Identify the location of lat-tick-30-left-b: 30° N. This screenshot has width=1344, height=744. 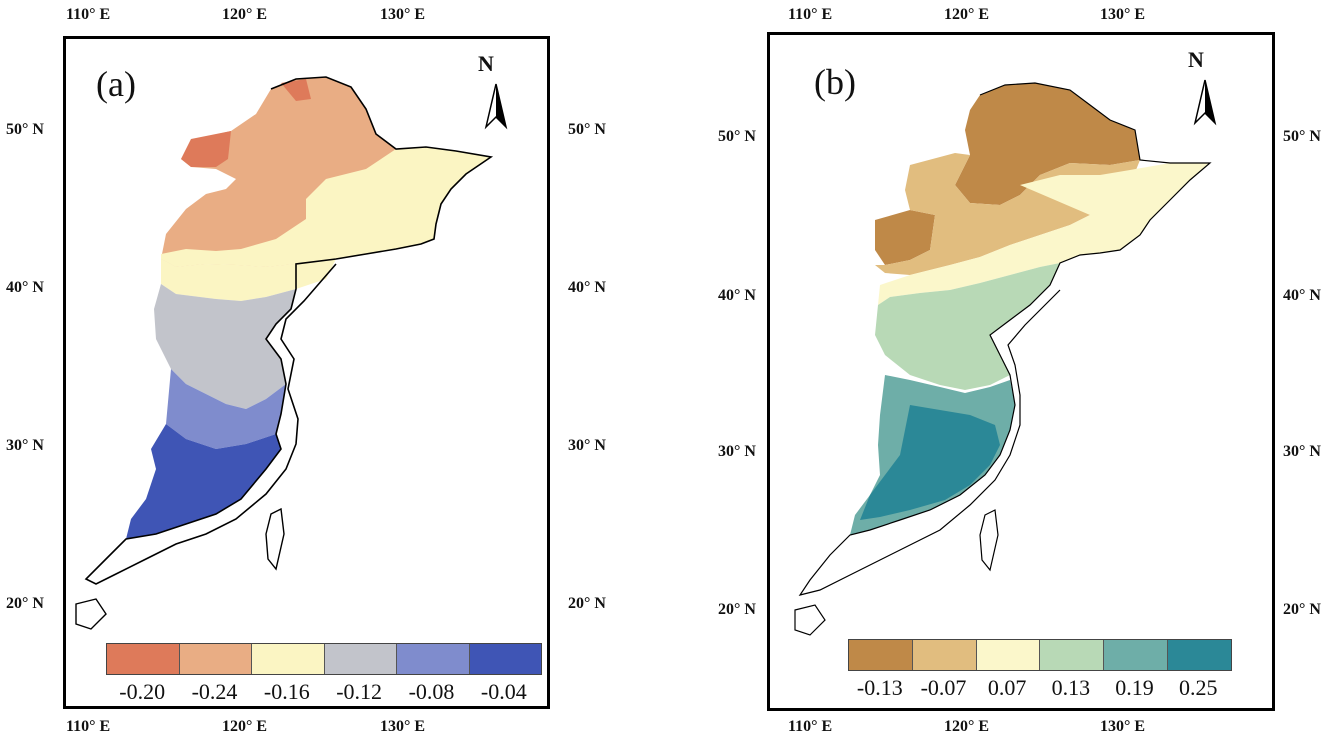
(737, 451).